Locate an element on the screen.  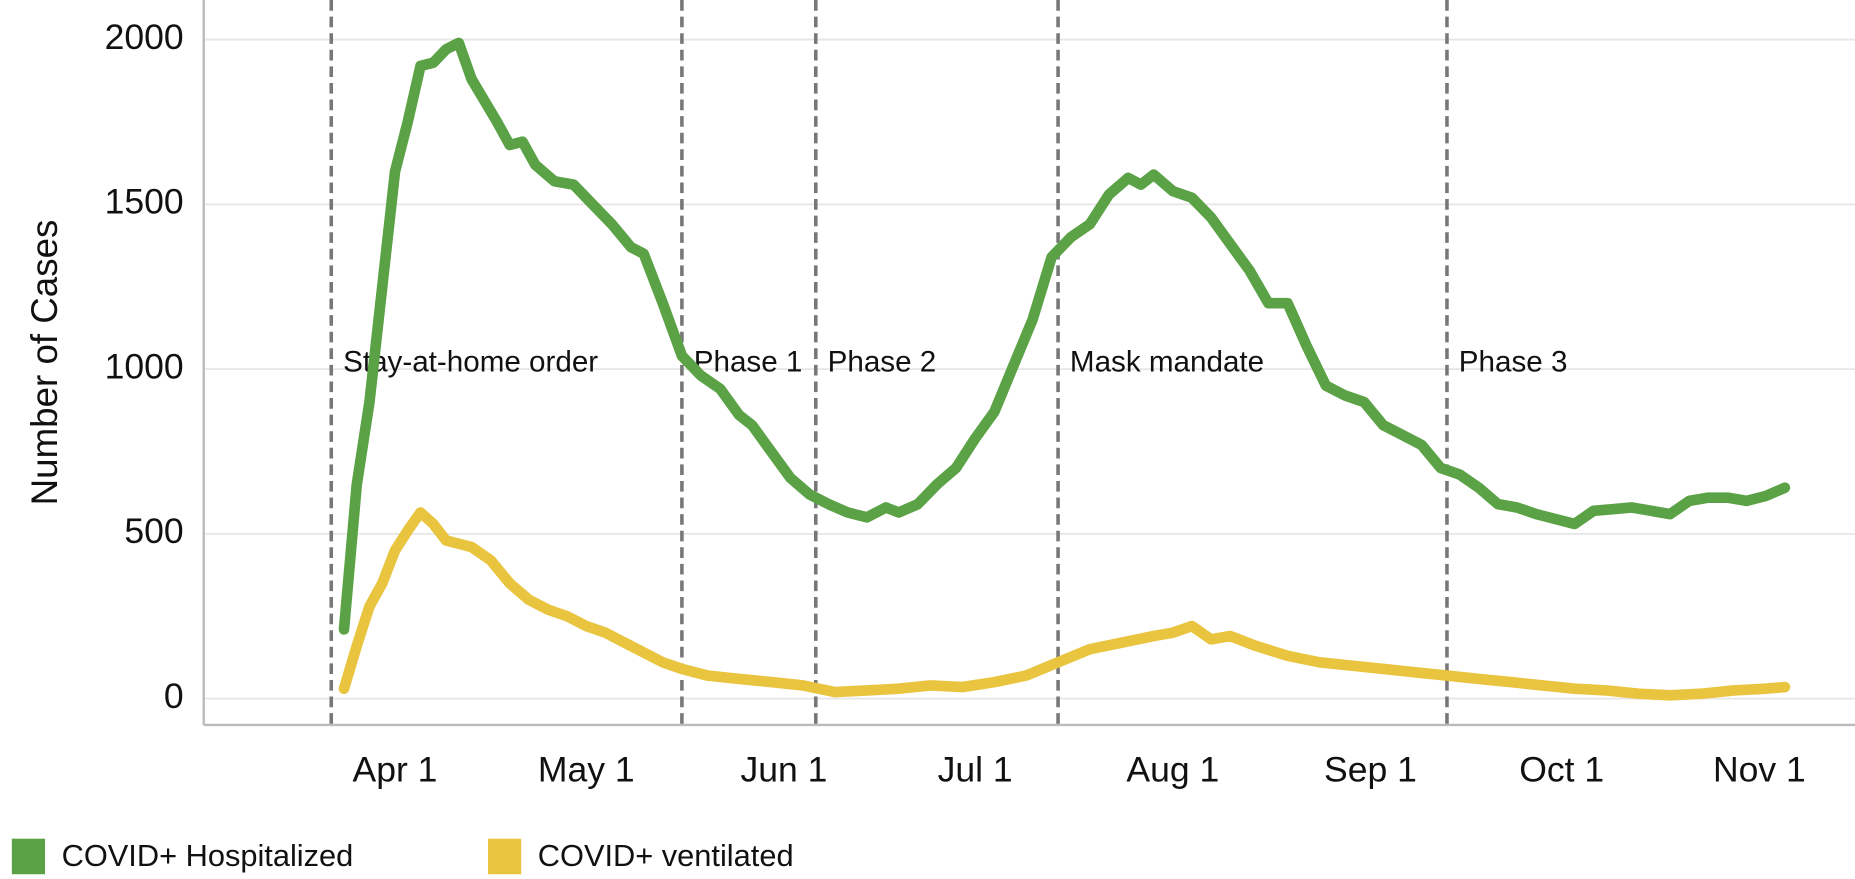
x-tick-label: Sep 1 is located at coordinates (1370, 770).